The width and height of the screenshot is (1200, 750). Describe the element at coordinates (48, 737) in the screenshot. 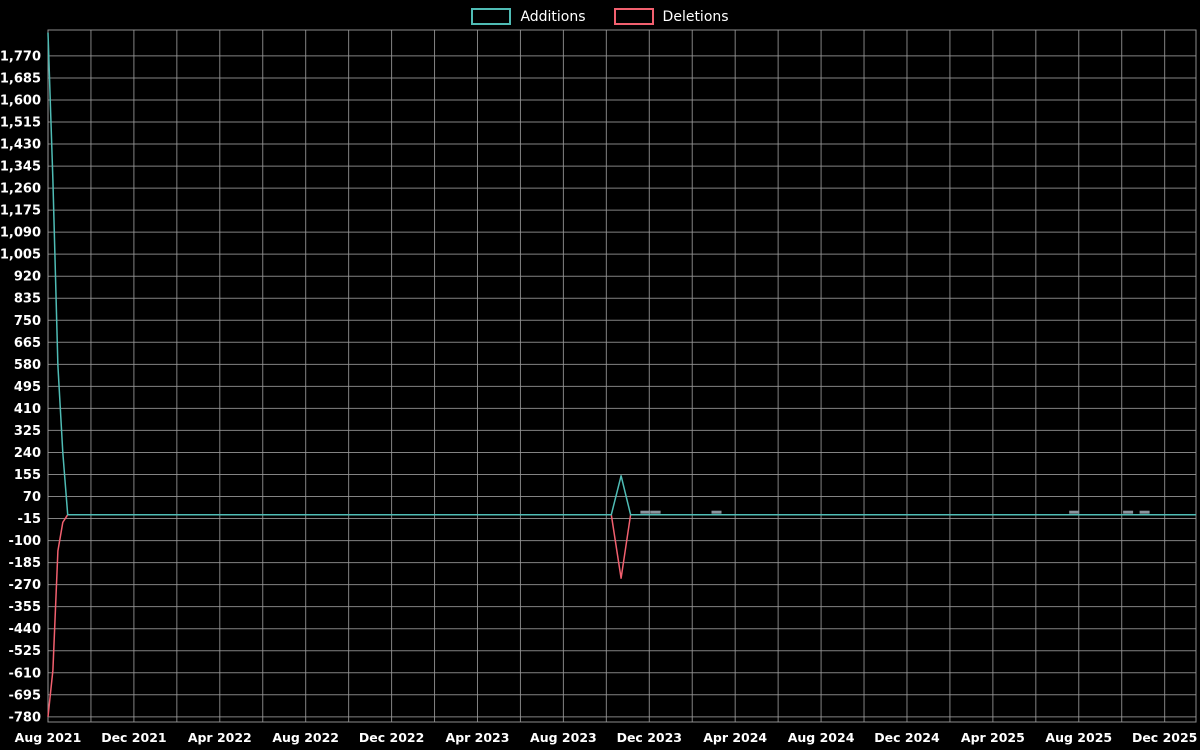

I see `svg-text: Aug 2021` at that location.